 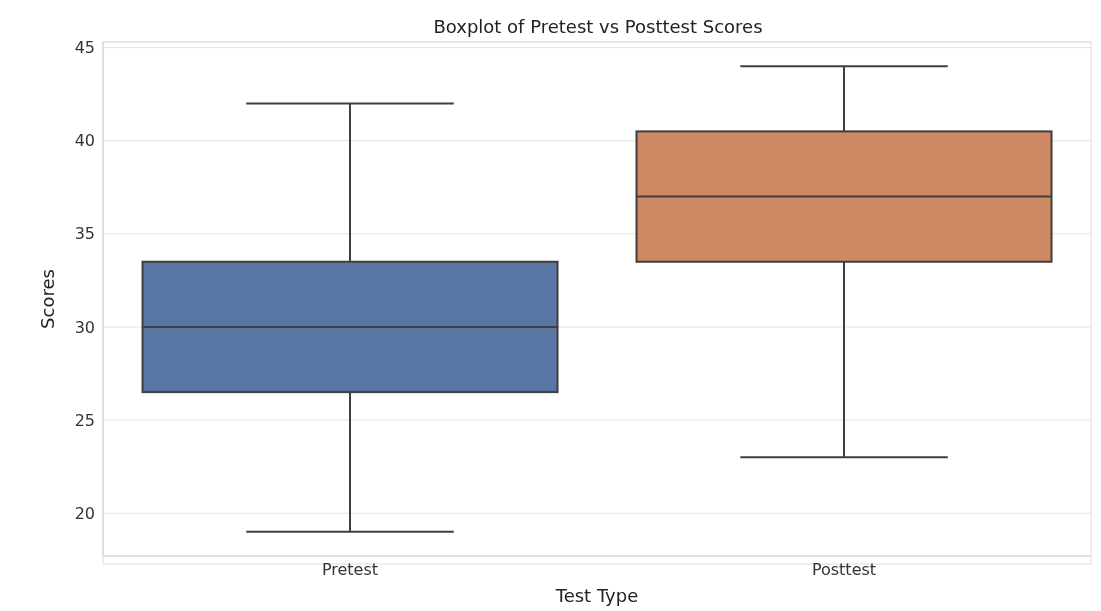 I want to click on y-tick-label: 20, so click(x=84, y=513).